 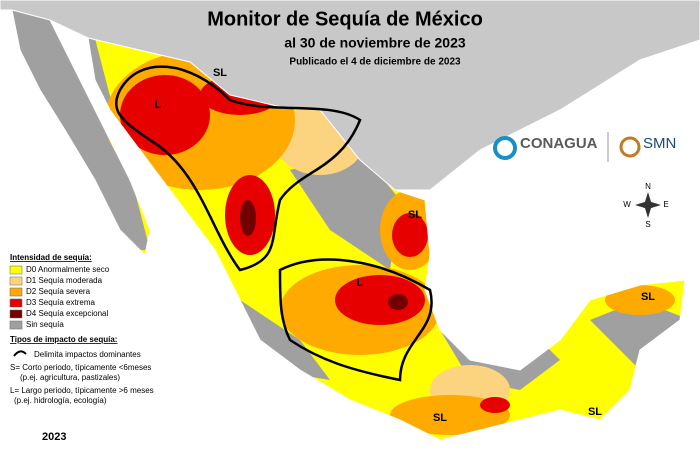 I want to click on legend-label: Sin sequía, so click(x=45, y=324).